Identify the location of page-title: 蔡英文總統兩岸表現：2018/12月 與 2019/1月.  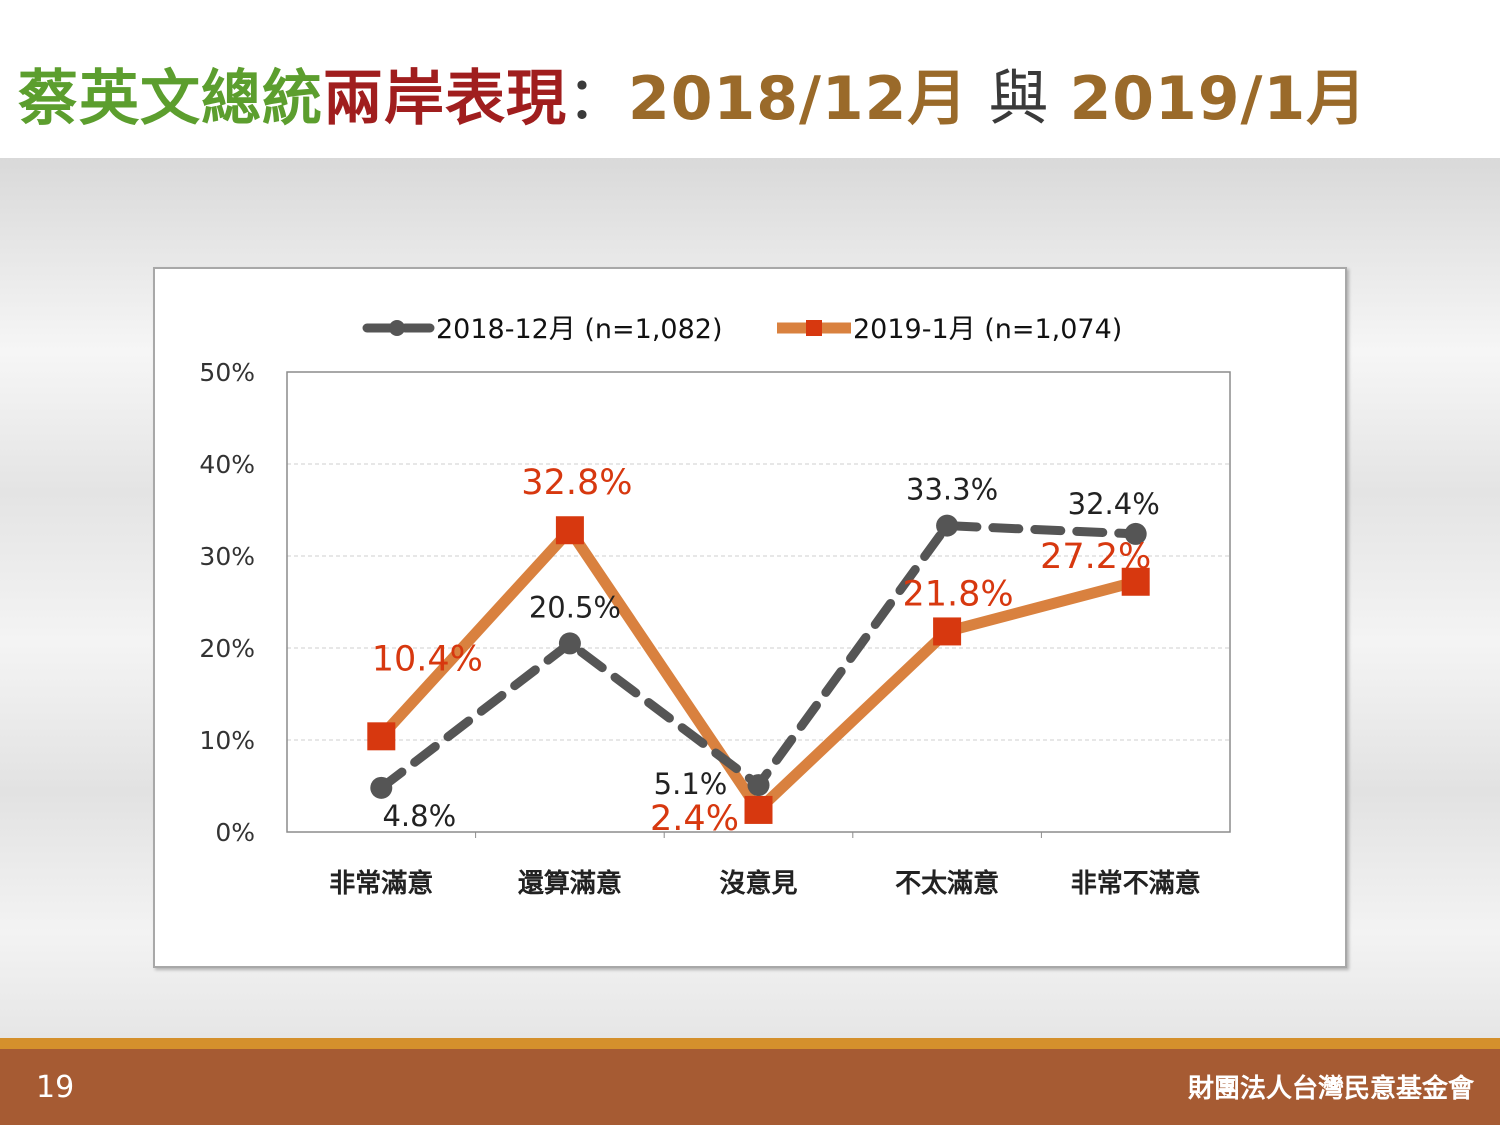
(692, 93).